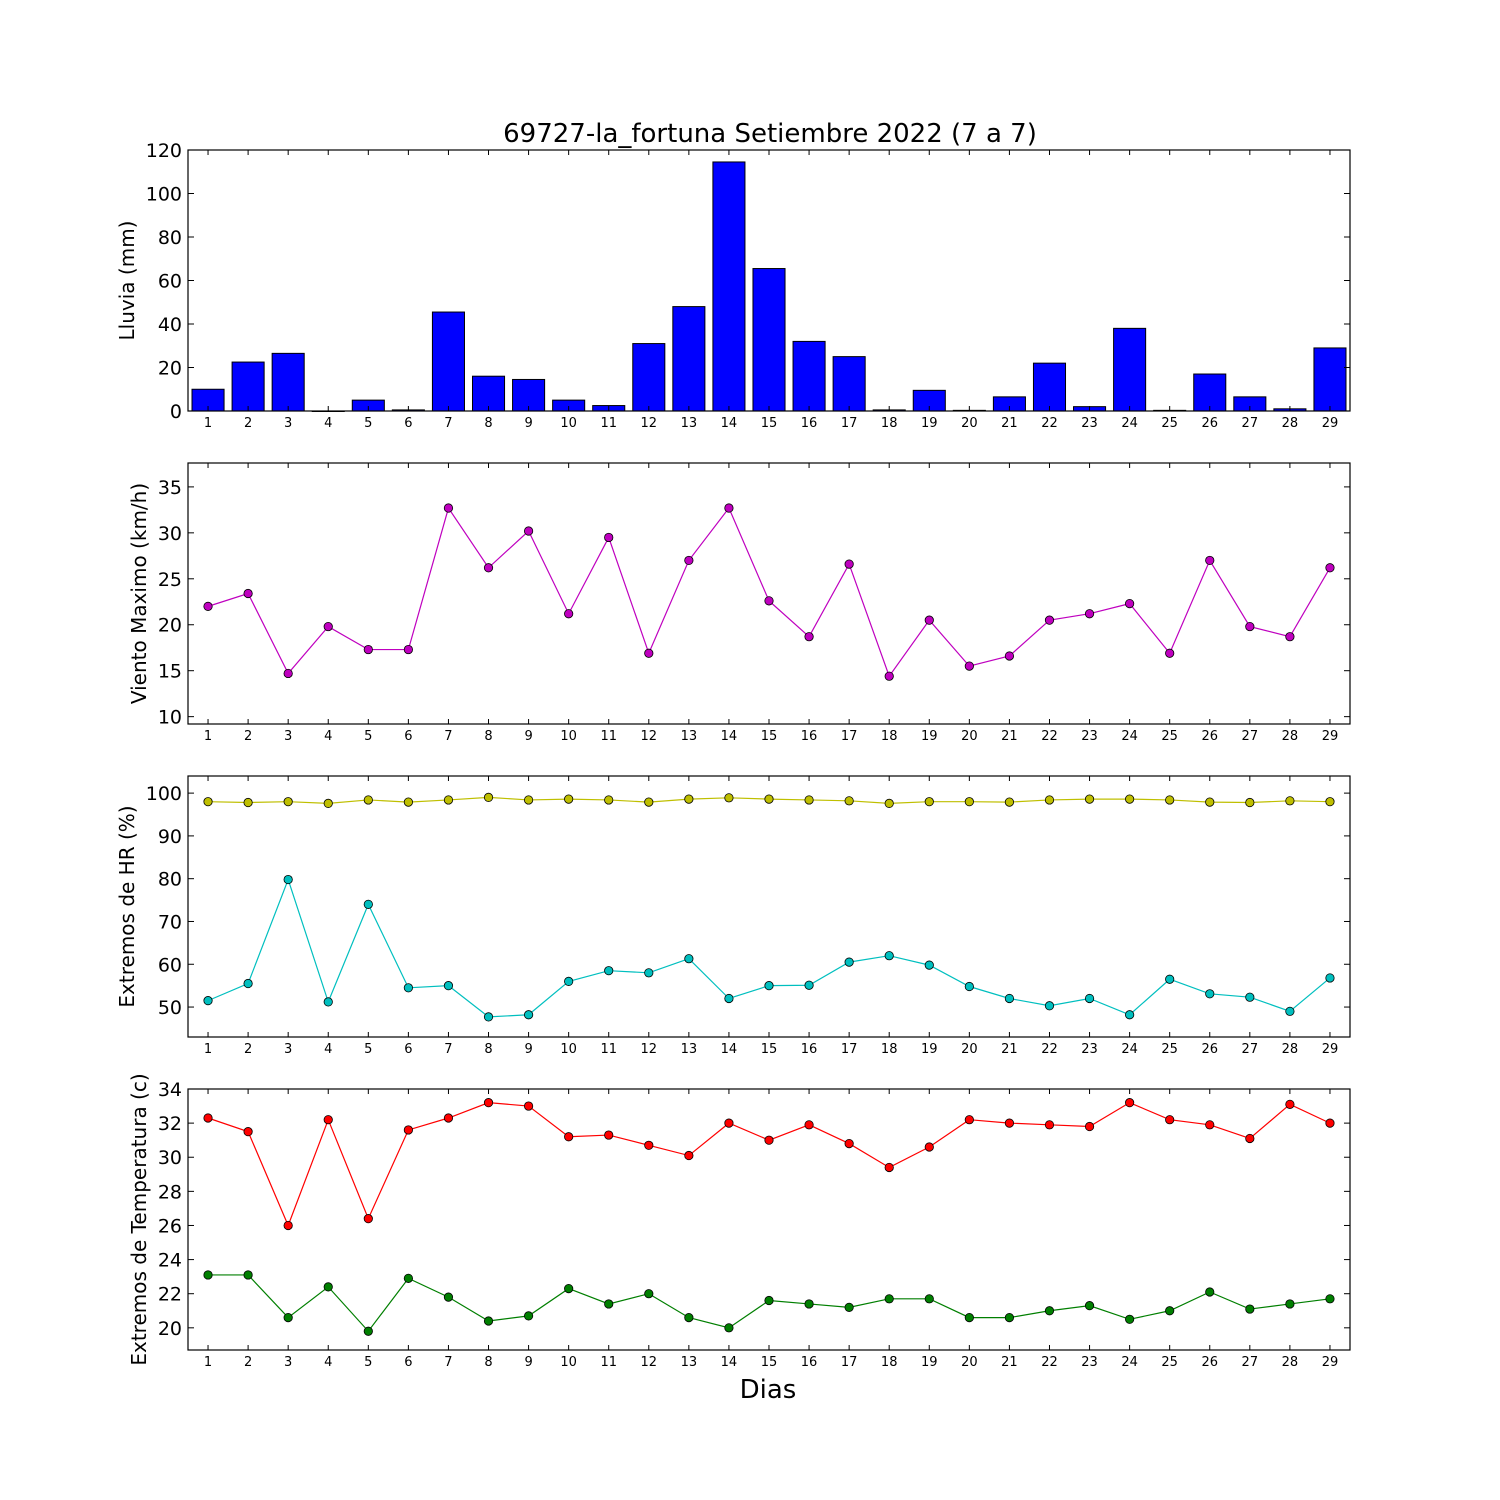  What do you see at coordinates (127, 281) in the screenshot?
I see `y-axis-label: Lluvia (mm)` at bounding box center [127, 281].